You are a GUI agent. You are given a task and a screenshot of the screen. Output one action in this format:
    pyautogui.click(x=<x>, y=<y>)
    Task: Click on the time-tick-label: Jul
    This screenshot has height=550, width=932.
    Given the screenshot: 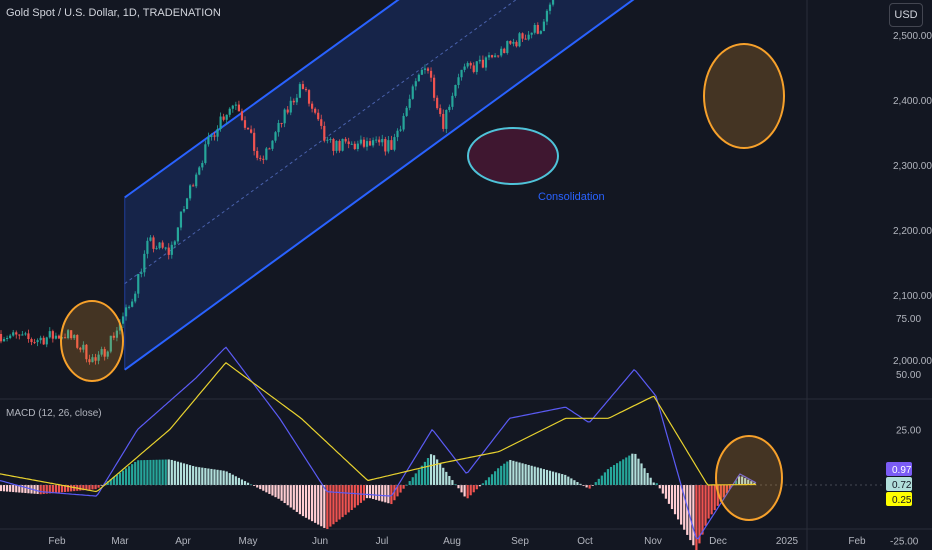 What is the action you would take?
    pyautogui.click(x=382, y=541)
    